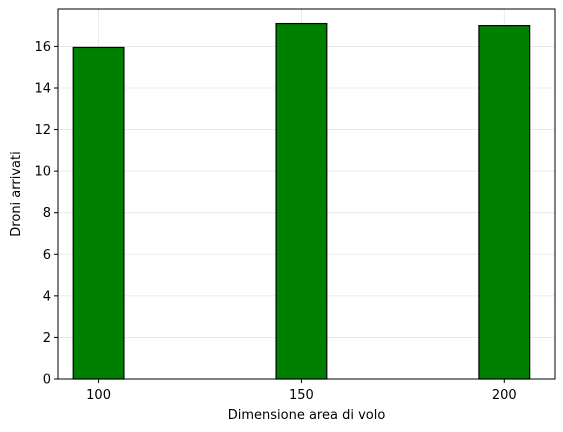 The height and width of the screenshot is (432, 563). I want to click on x-axis-label: Dimensione area di volo, so click(307, 415).